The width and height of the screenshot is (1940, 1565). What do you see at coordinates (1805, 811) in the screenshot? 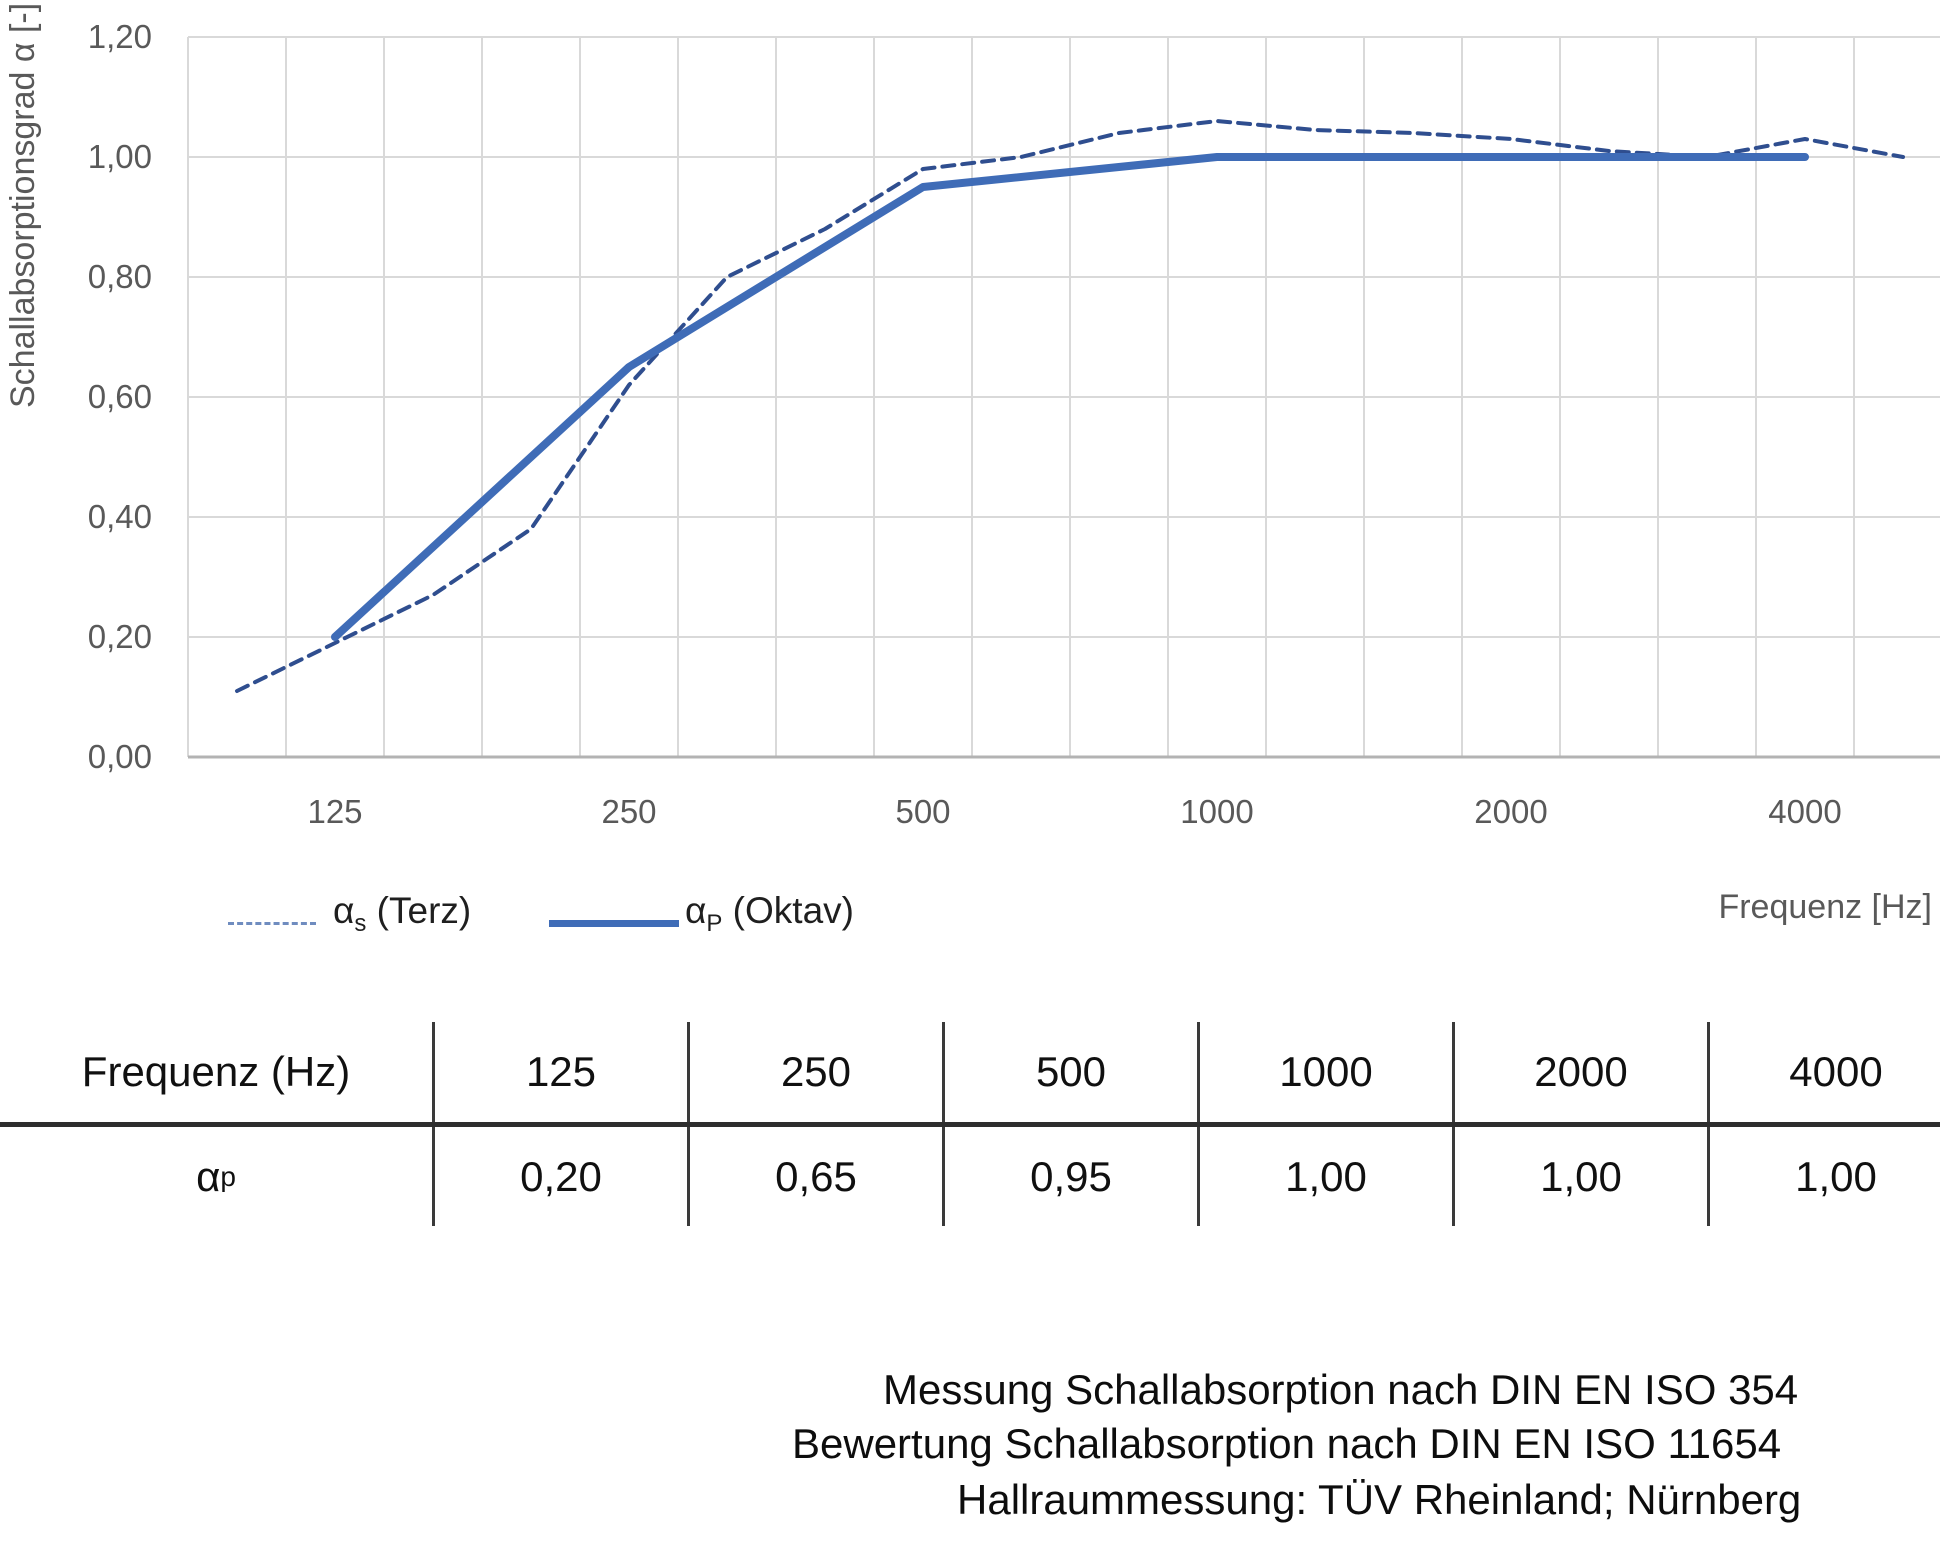
I see `x-tick-label: 4000` at bounding box center [1805, 811].